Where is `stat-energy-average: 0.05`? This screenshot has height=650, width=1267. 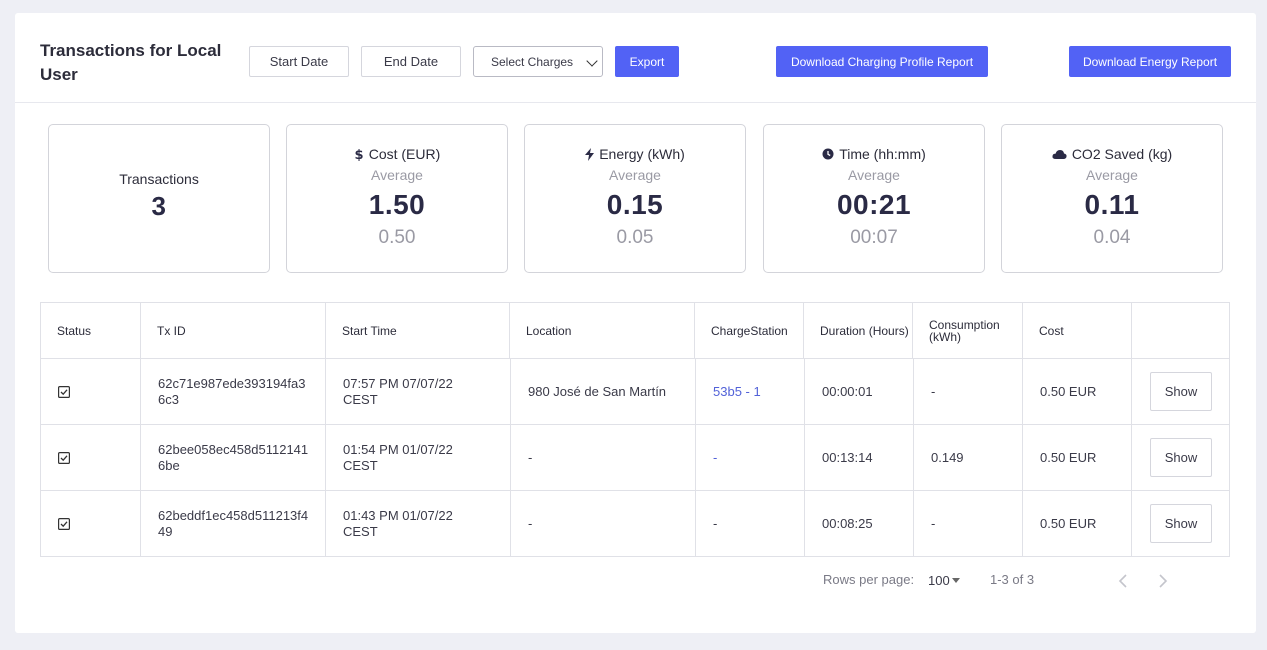
stat-energy-average: 0.05 is located at coordinates (635, 237).